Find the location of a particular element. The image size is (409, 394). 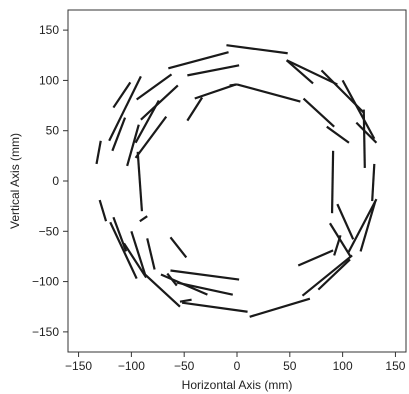

x-tick-label-3: 0 is located at coordinates (237, 366).